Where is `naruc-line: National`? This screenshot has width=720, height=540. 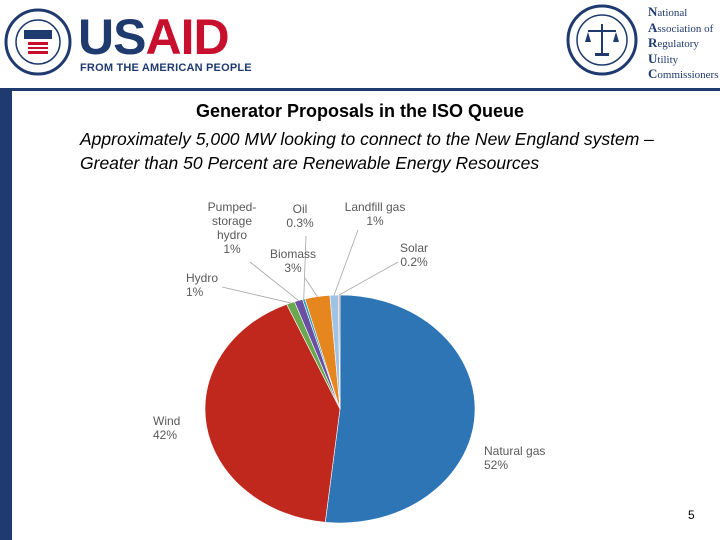 naruc-line: National is located at coordinates (668, 11).